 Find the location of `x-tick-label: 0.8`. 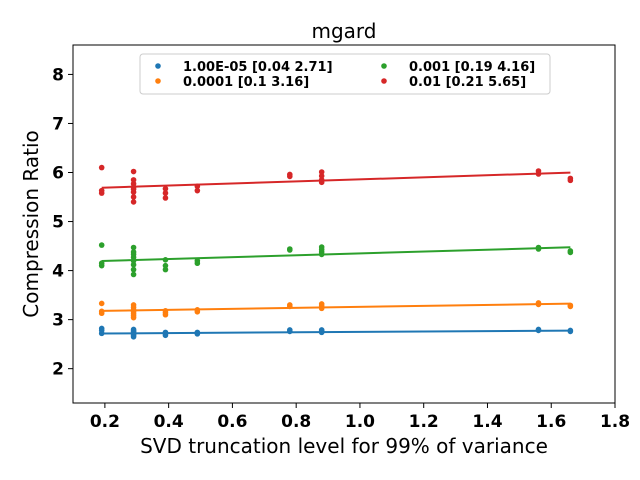

x-tick-label: 0.8 is located at coordinates (296, 422).